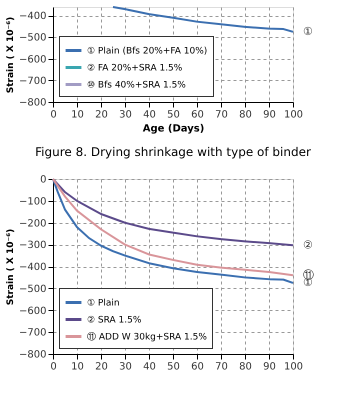 The image size is (339, 417). I want to click on legend-label: ⑪ ADD W 30kg+SRA 1.5%, so click(147, 337).